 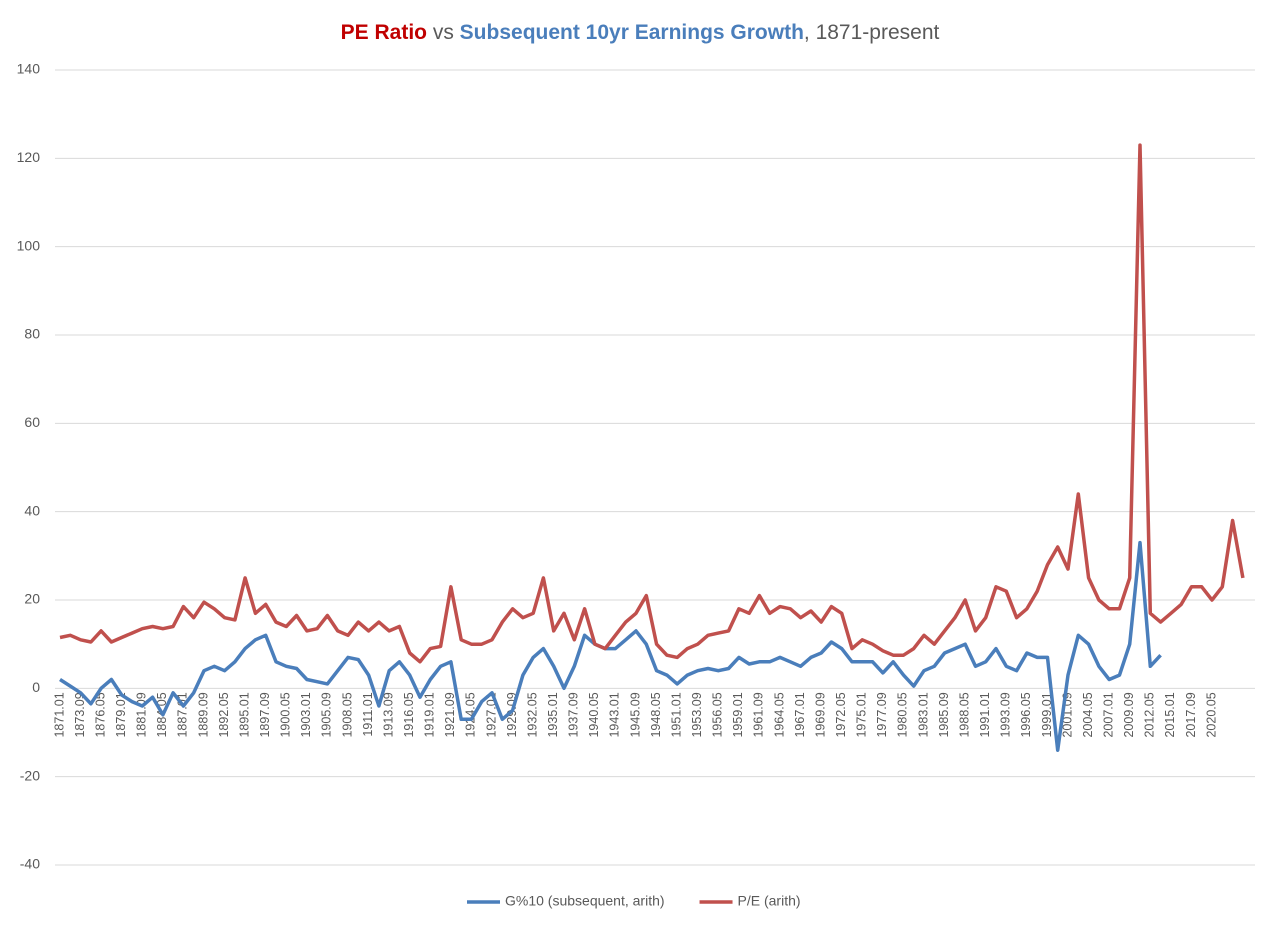 What do you see at coordinates (1170, 714) in the screenshot?
I see `x-tick-label: 2015.01` at bounding box center [1170, 714].